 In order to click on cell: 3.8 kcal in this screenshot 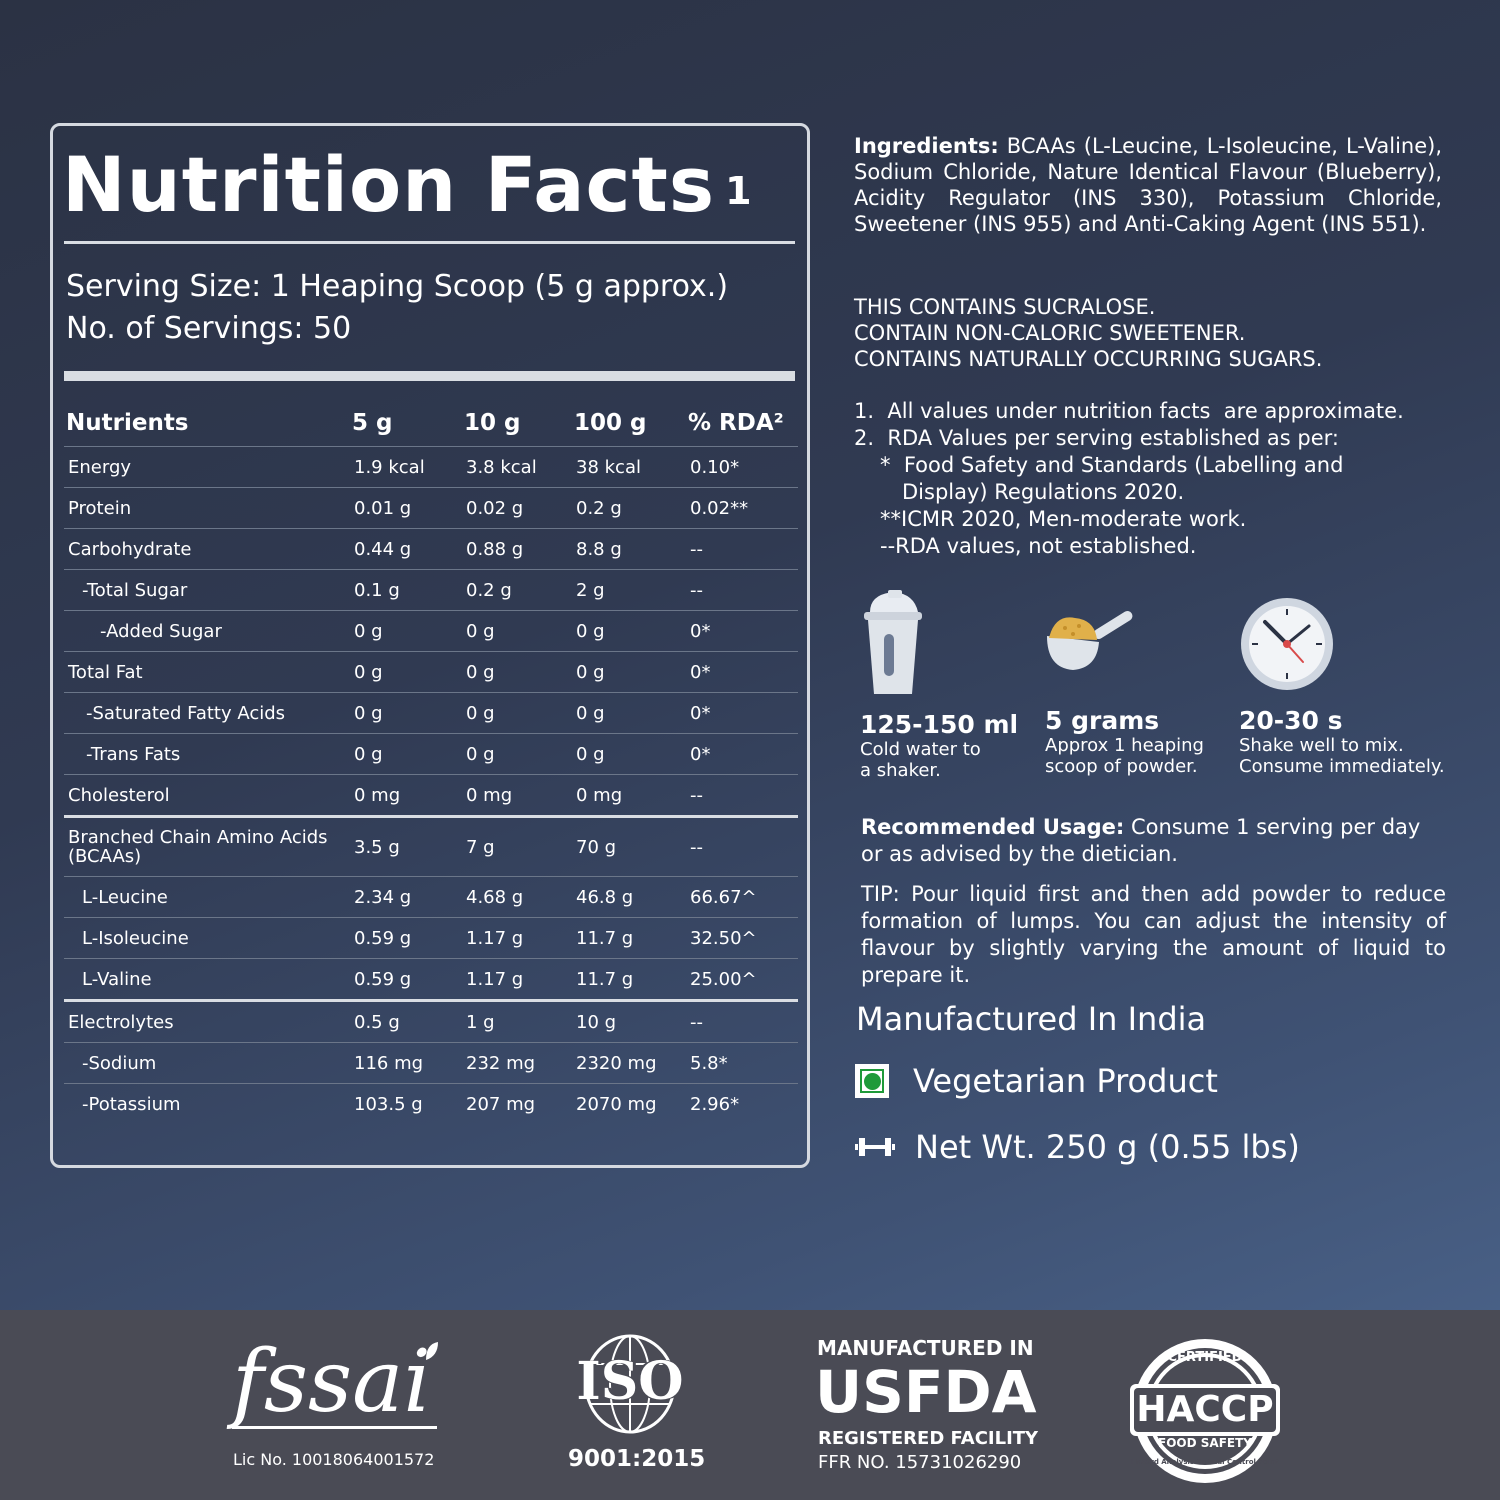, I will do `click(517, 467)`.